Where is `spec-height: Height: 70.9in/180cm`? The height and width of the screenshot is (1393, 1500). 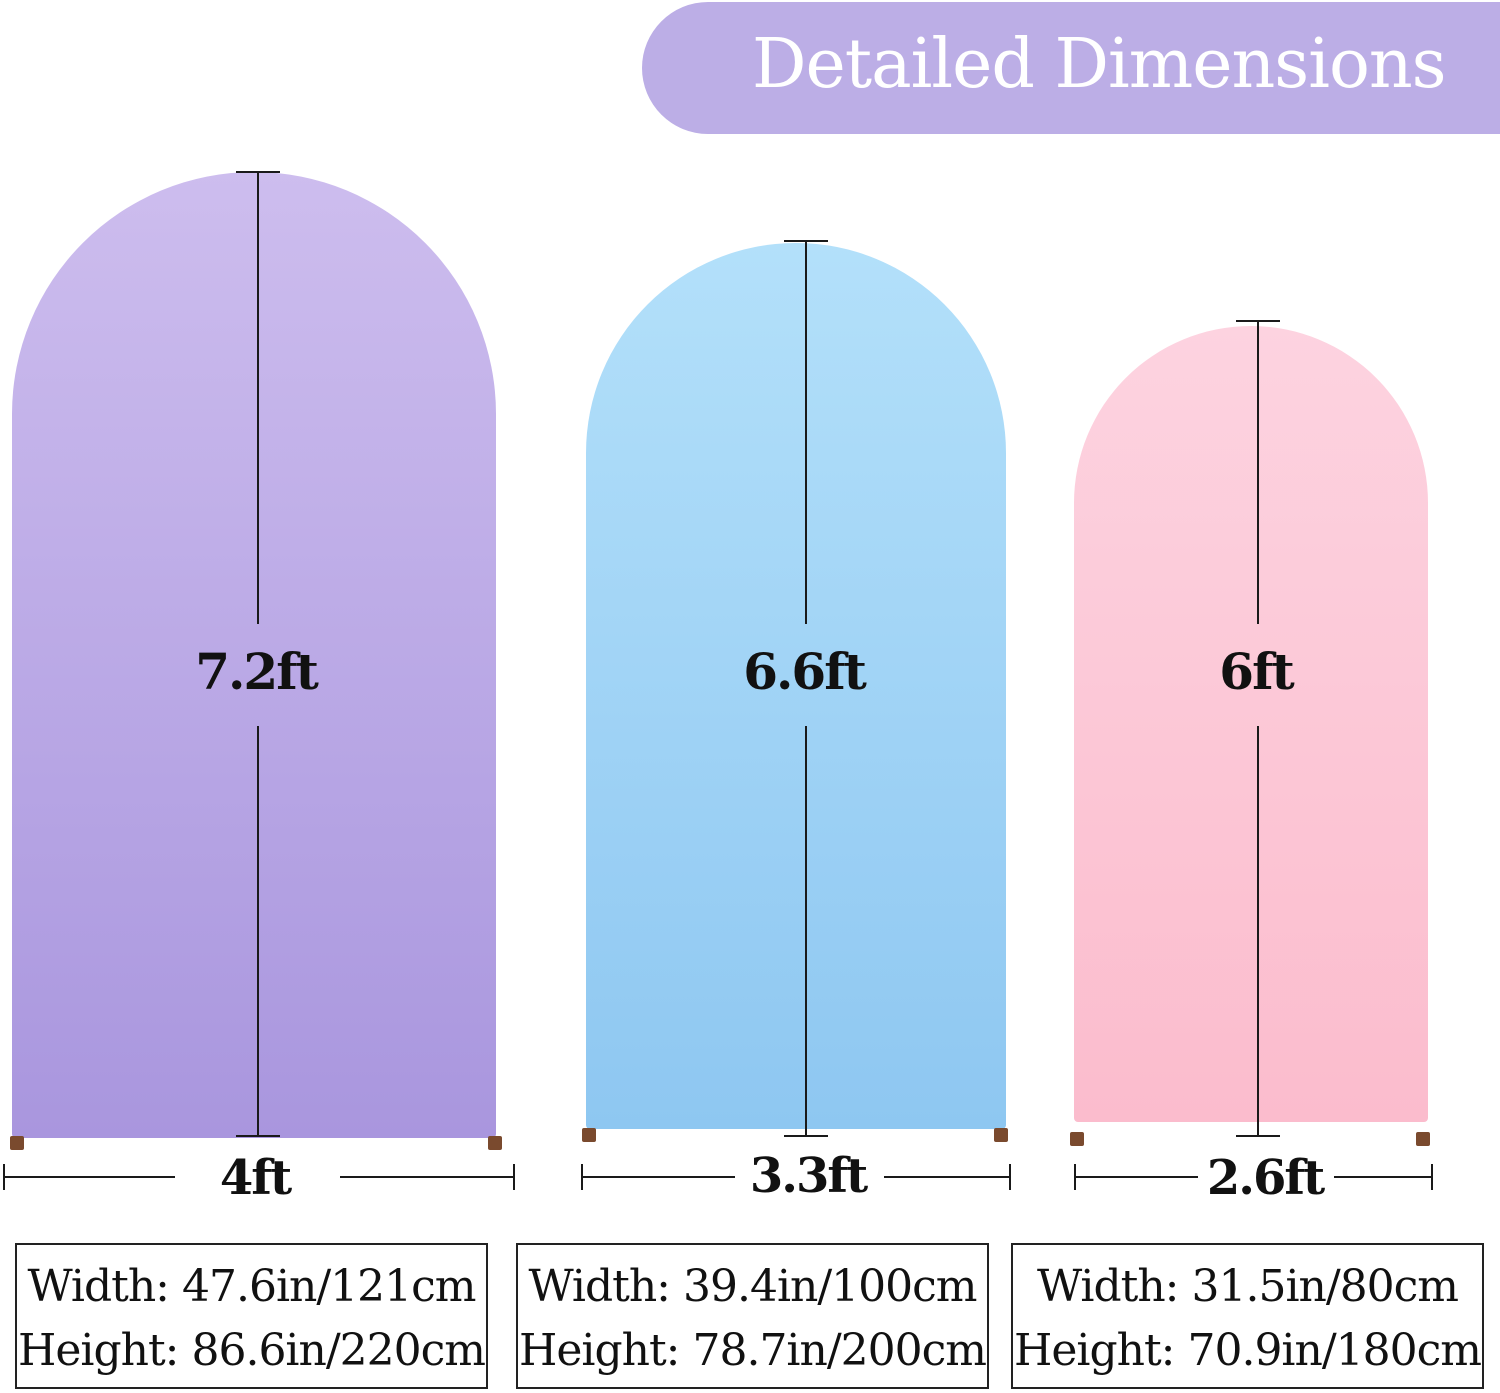 spec-height: Height: 70.9in/180cm is located at coordinates (1247, 1350).